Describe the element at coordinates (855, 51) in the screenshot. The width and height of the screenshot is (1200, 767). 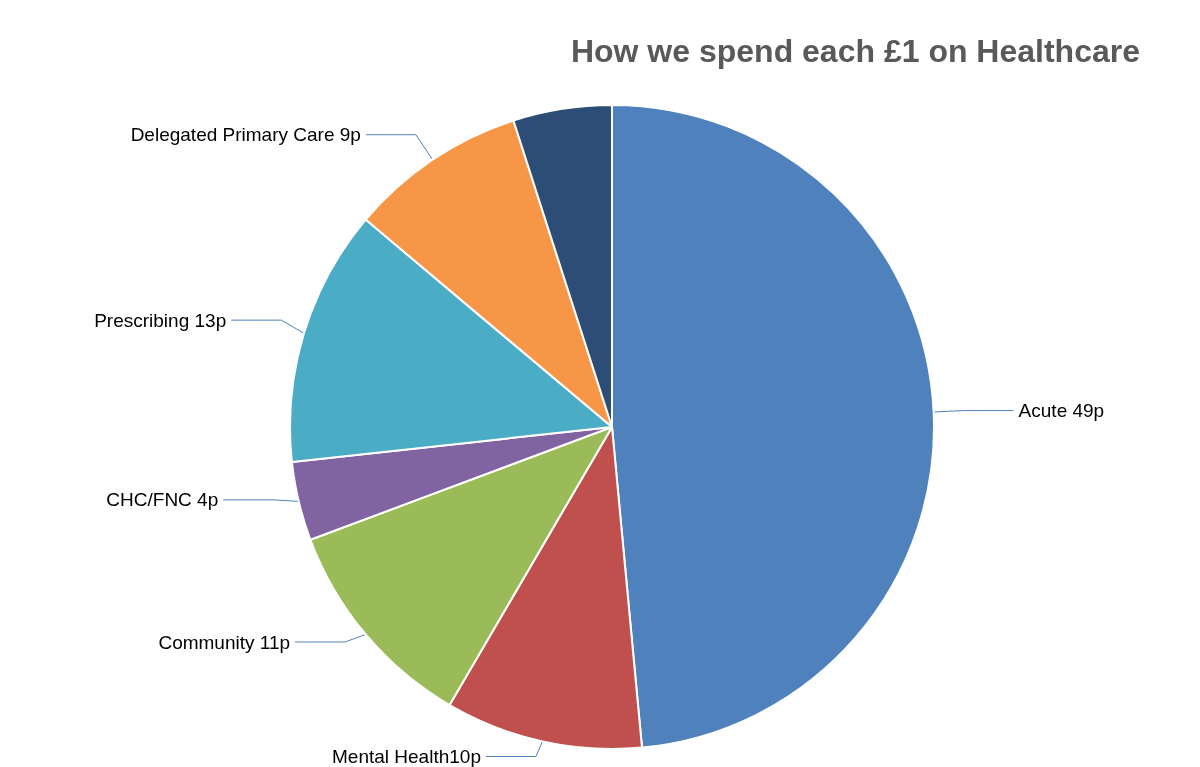
I see `chart-title: How we spend each £1 on Healthcare` at that location.